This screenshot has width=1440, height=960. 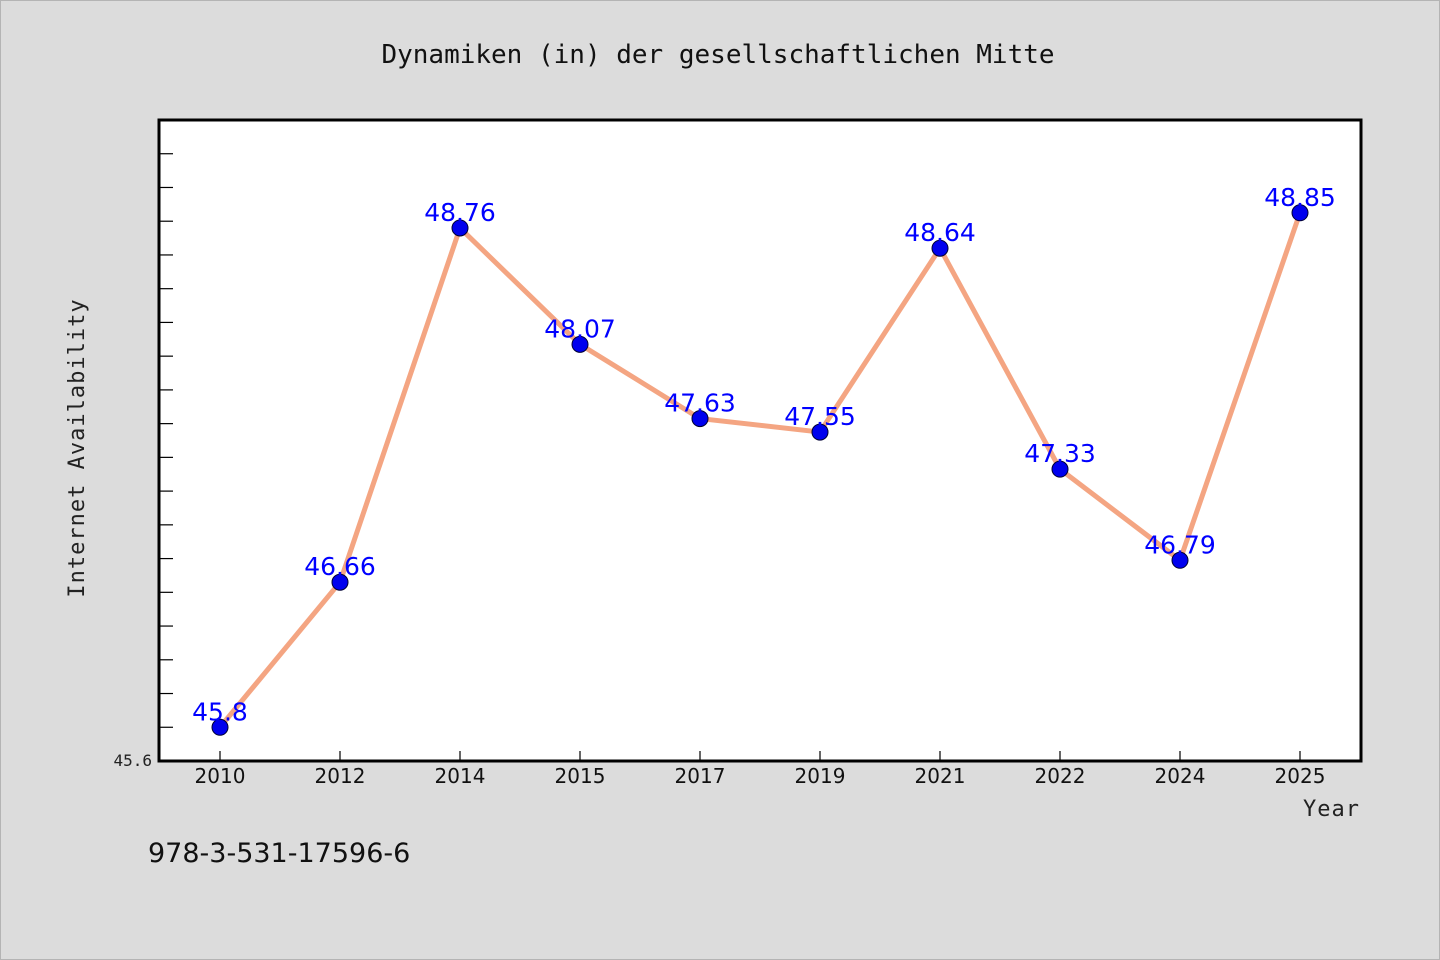 What do you see at coordinates (1060, 776) in the screenshot?
I see `x-tick-label: 2022` at bounding box center [1060, 776].